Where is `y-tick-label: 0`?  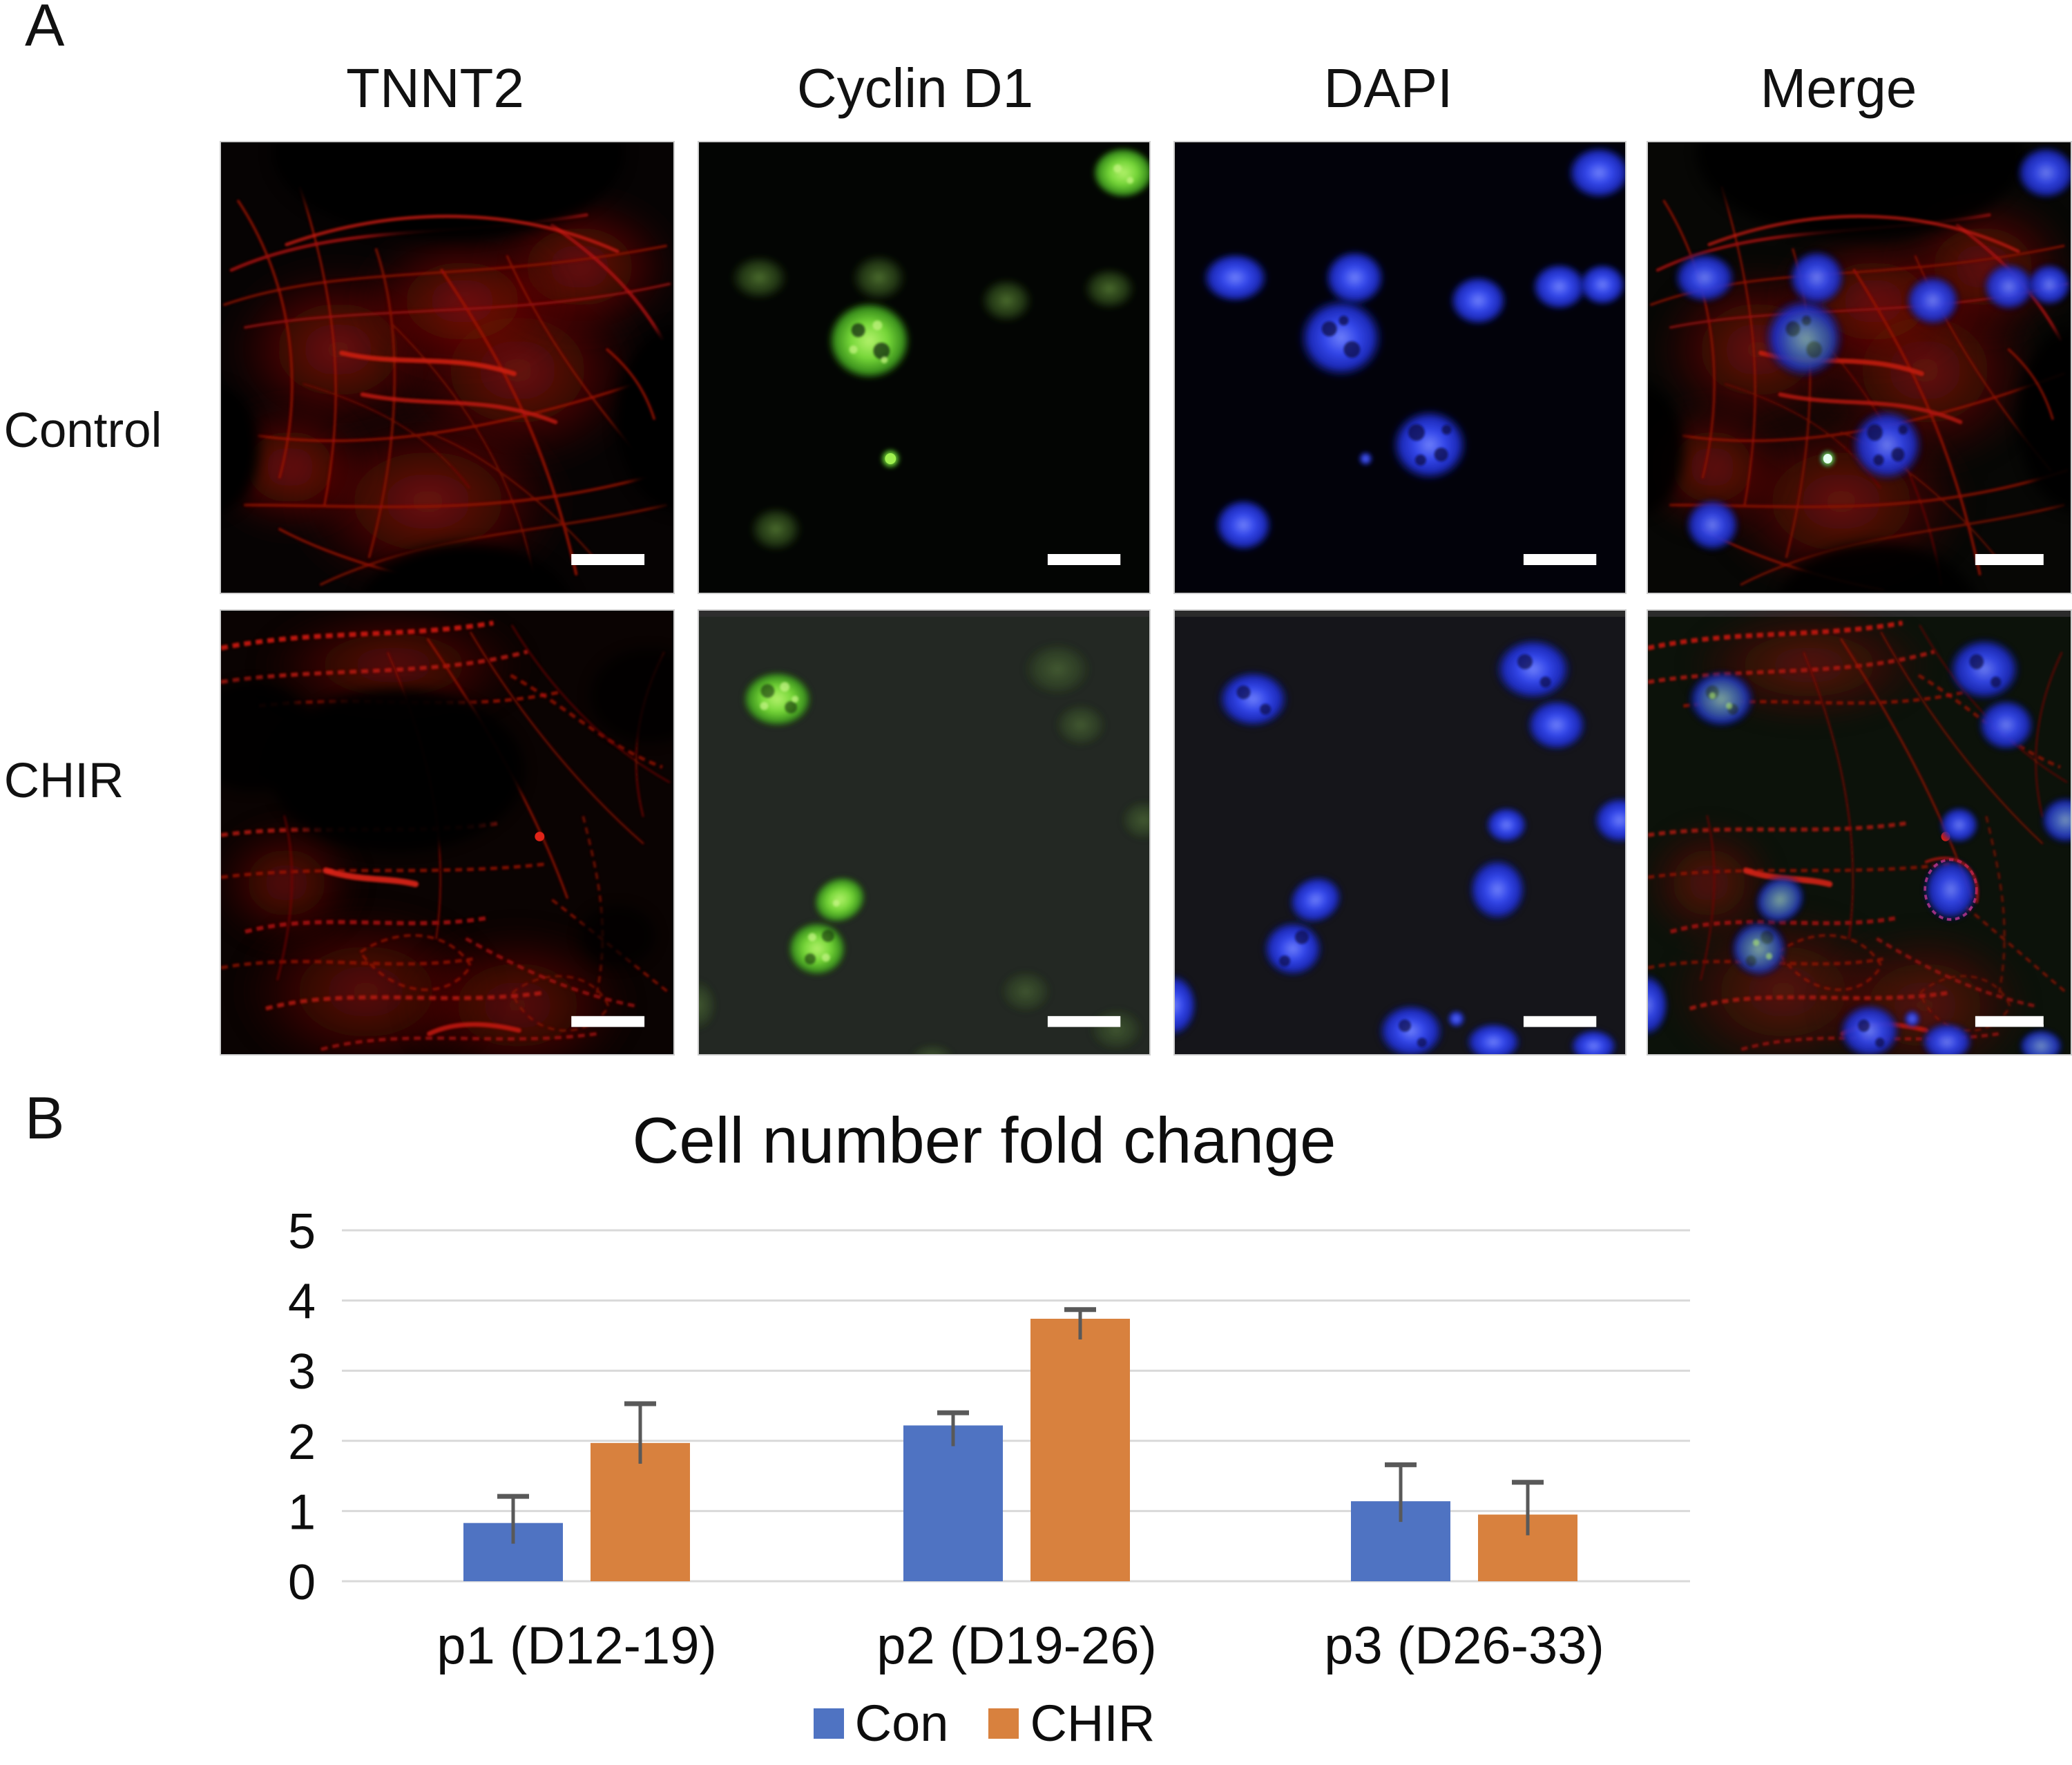 y-tick-label: 0 is located at coordinates (302, 1582).